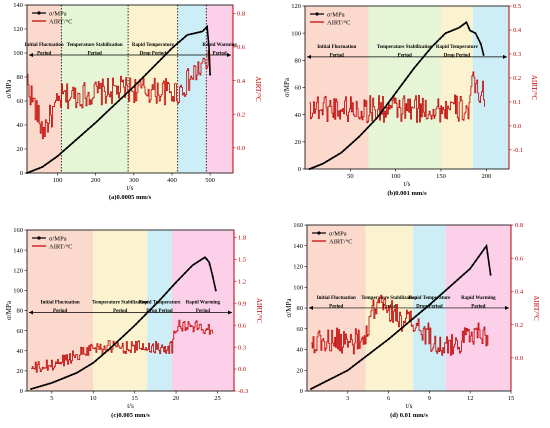  I want to click on y-tick-label: 0, so click(21, 391).